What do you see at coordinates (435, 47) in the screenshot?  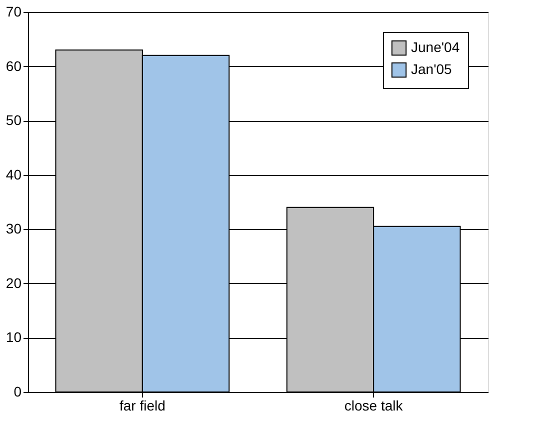 I see `legend-label: June'04` at bounding box center [435, 47].